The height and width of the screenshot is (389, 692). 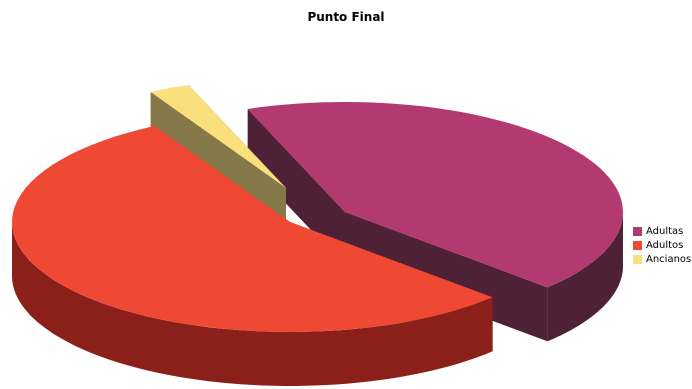 I want to click on legend-label: Adultos, so click(x=665, y=245).